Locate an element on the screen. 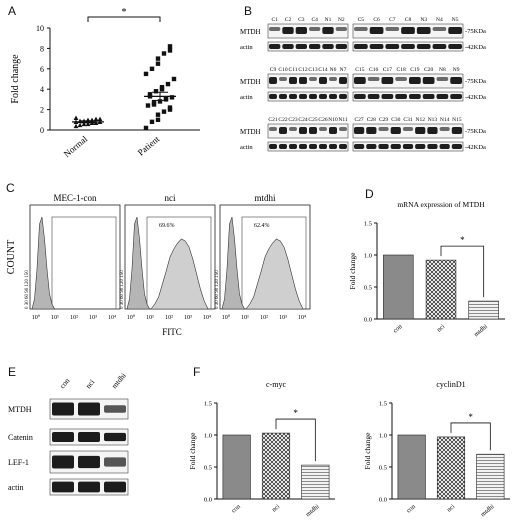  y-tick-label: 4 is located at coordinates (42, 89).